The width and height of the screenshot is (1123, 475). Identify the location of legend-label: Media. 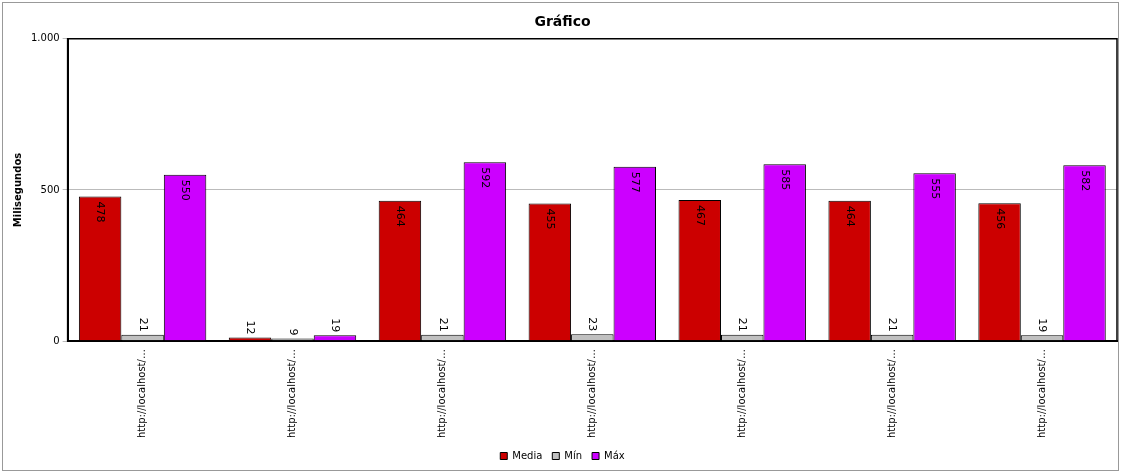
(527, 455).